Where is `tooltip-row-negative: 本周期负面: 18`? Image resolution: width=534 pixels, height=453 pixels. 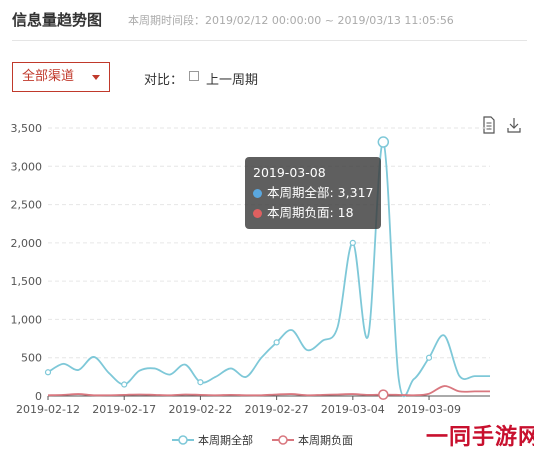
tooltip-row-negative: 本周期负面: 18 is located at coordinates (313, 213).